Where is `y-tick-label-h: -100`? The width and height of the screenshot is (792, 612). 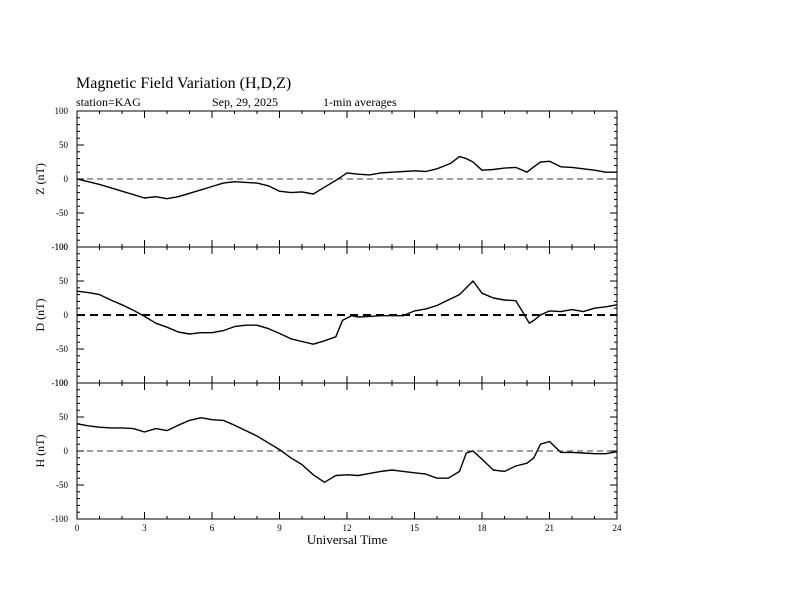 y-tick-label-h: -100 is located at coordinates (60, 519).